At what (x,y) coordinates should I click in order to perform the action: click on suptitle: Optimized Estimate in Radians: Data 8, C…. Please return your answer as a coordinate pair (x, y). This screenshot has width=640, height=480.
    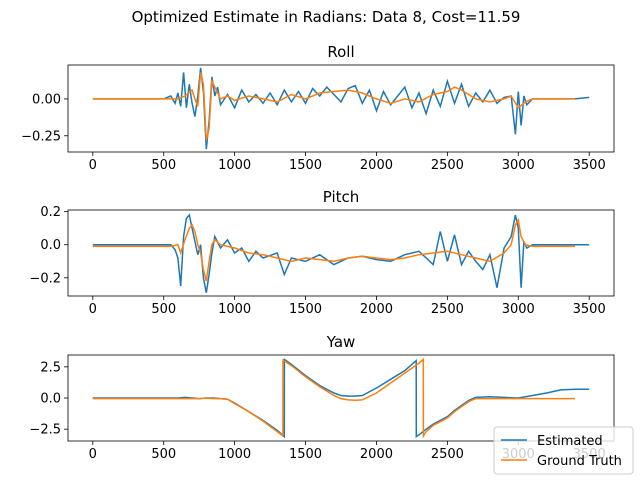
    Looking at the image, I should click on (326, 17).